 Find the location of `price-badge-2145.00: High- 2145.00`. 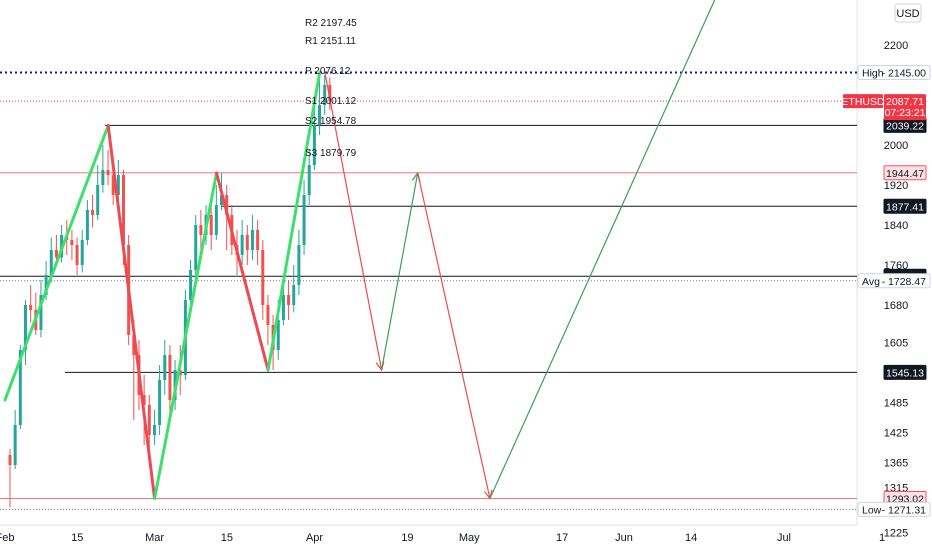

price-badge-2145.00: High- 2145.00 is located at coordinates (894, 72).